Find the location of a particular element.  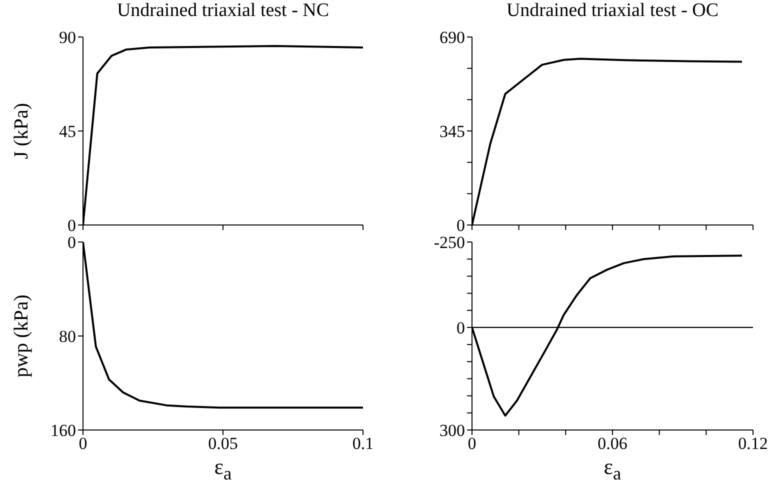

x-tick-label: 0.1 is located at coordinates (363, 444).